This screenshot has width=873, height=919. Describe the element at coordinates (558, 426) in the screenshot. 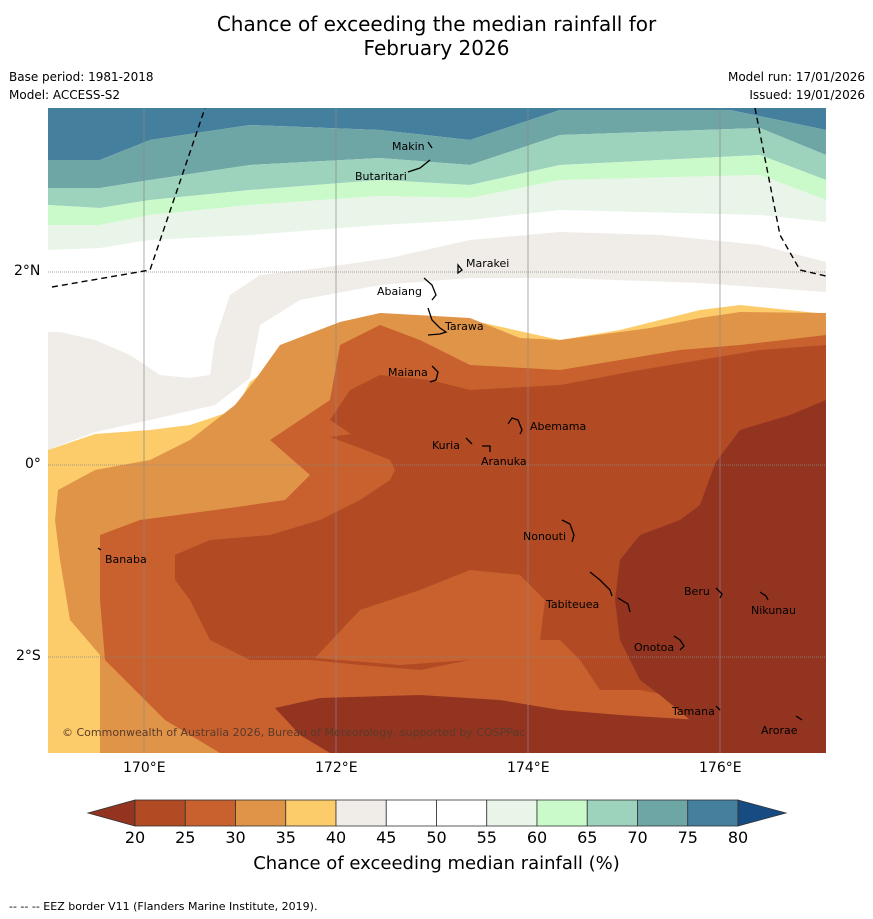

I see `label-abemama: Abemama` at that location.